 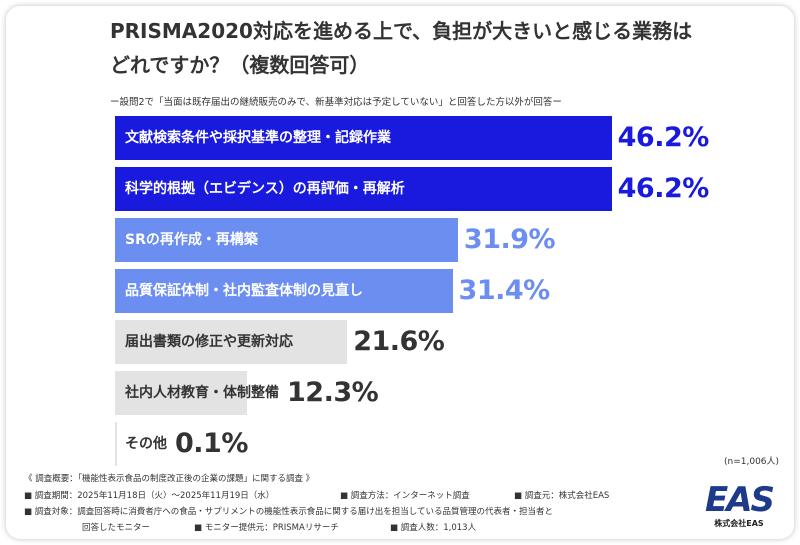 I want to click on footer-survey-overview: 《 調査概要：「機能性表示食品の制度改正後の企業の課題」に関する調査 》, so click(x=169, y=479).